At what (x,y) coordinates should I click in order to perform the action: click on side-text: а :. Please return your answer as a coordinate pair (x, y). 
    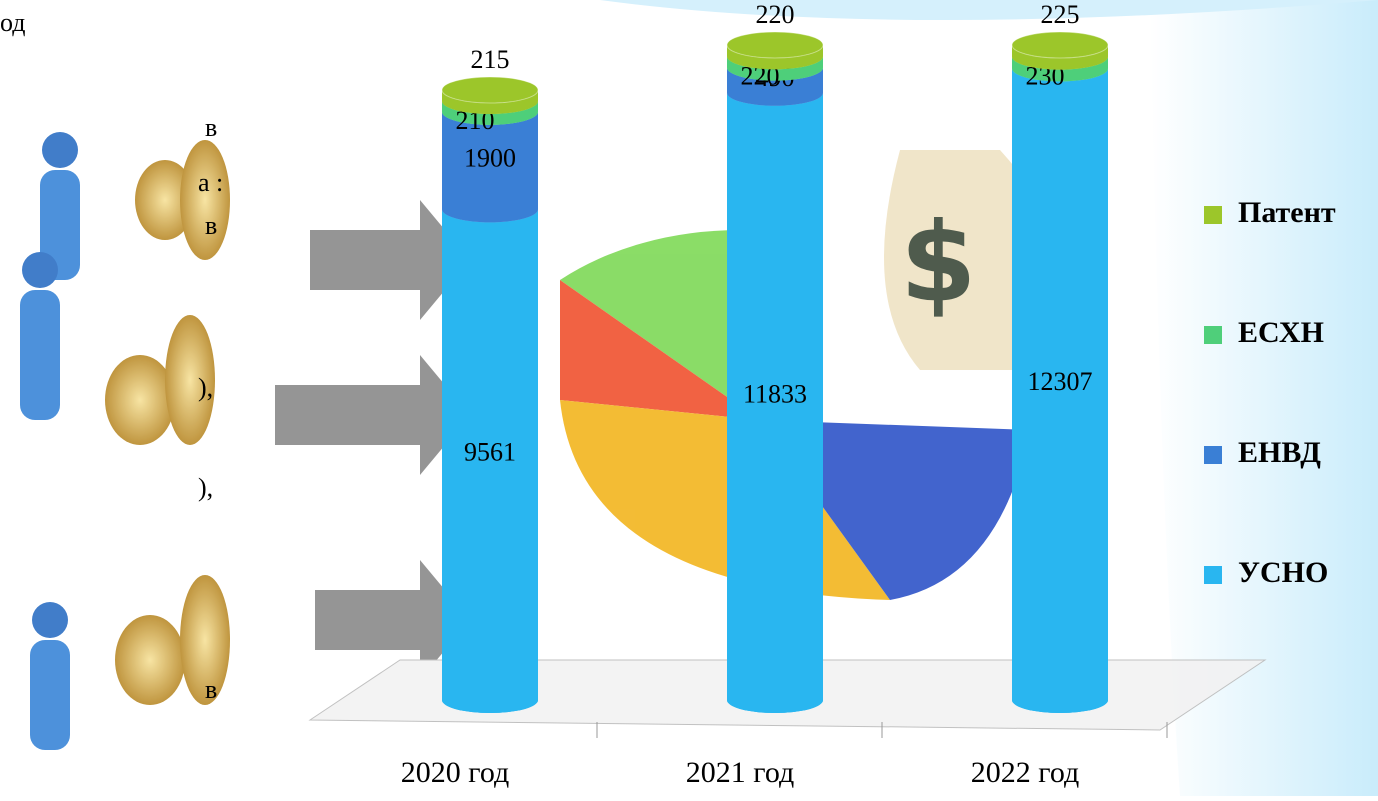
    Looking at the image, I should click on (210, 182).